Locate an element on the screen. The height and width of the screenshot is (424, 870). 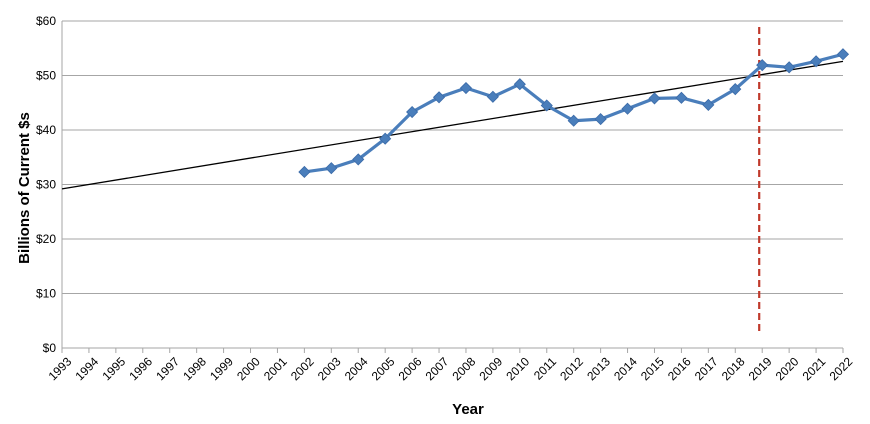
y-tick-label: $50 is located at coordinates (46, 76).